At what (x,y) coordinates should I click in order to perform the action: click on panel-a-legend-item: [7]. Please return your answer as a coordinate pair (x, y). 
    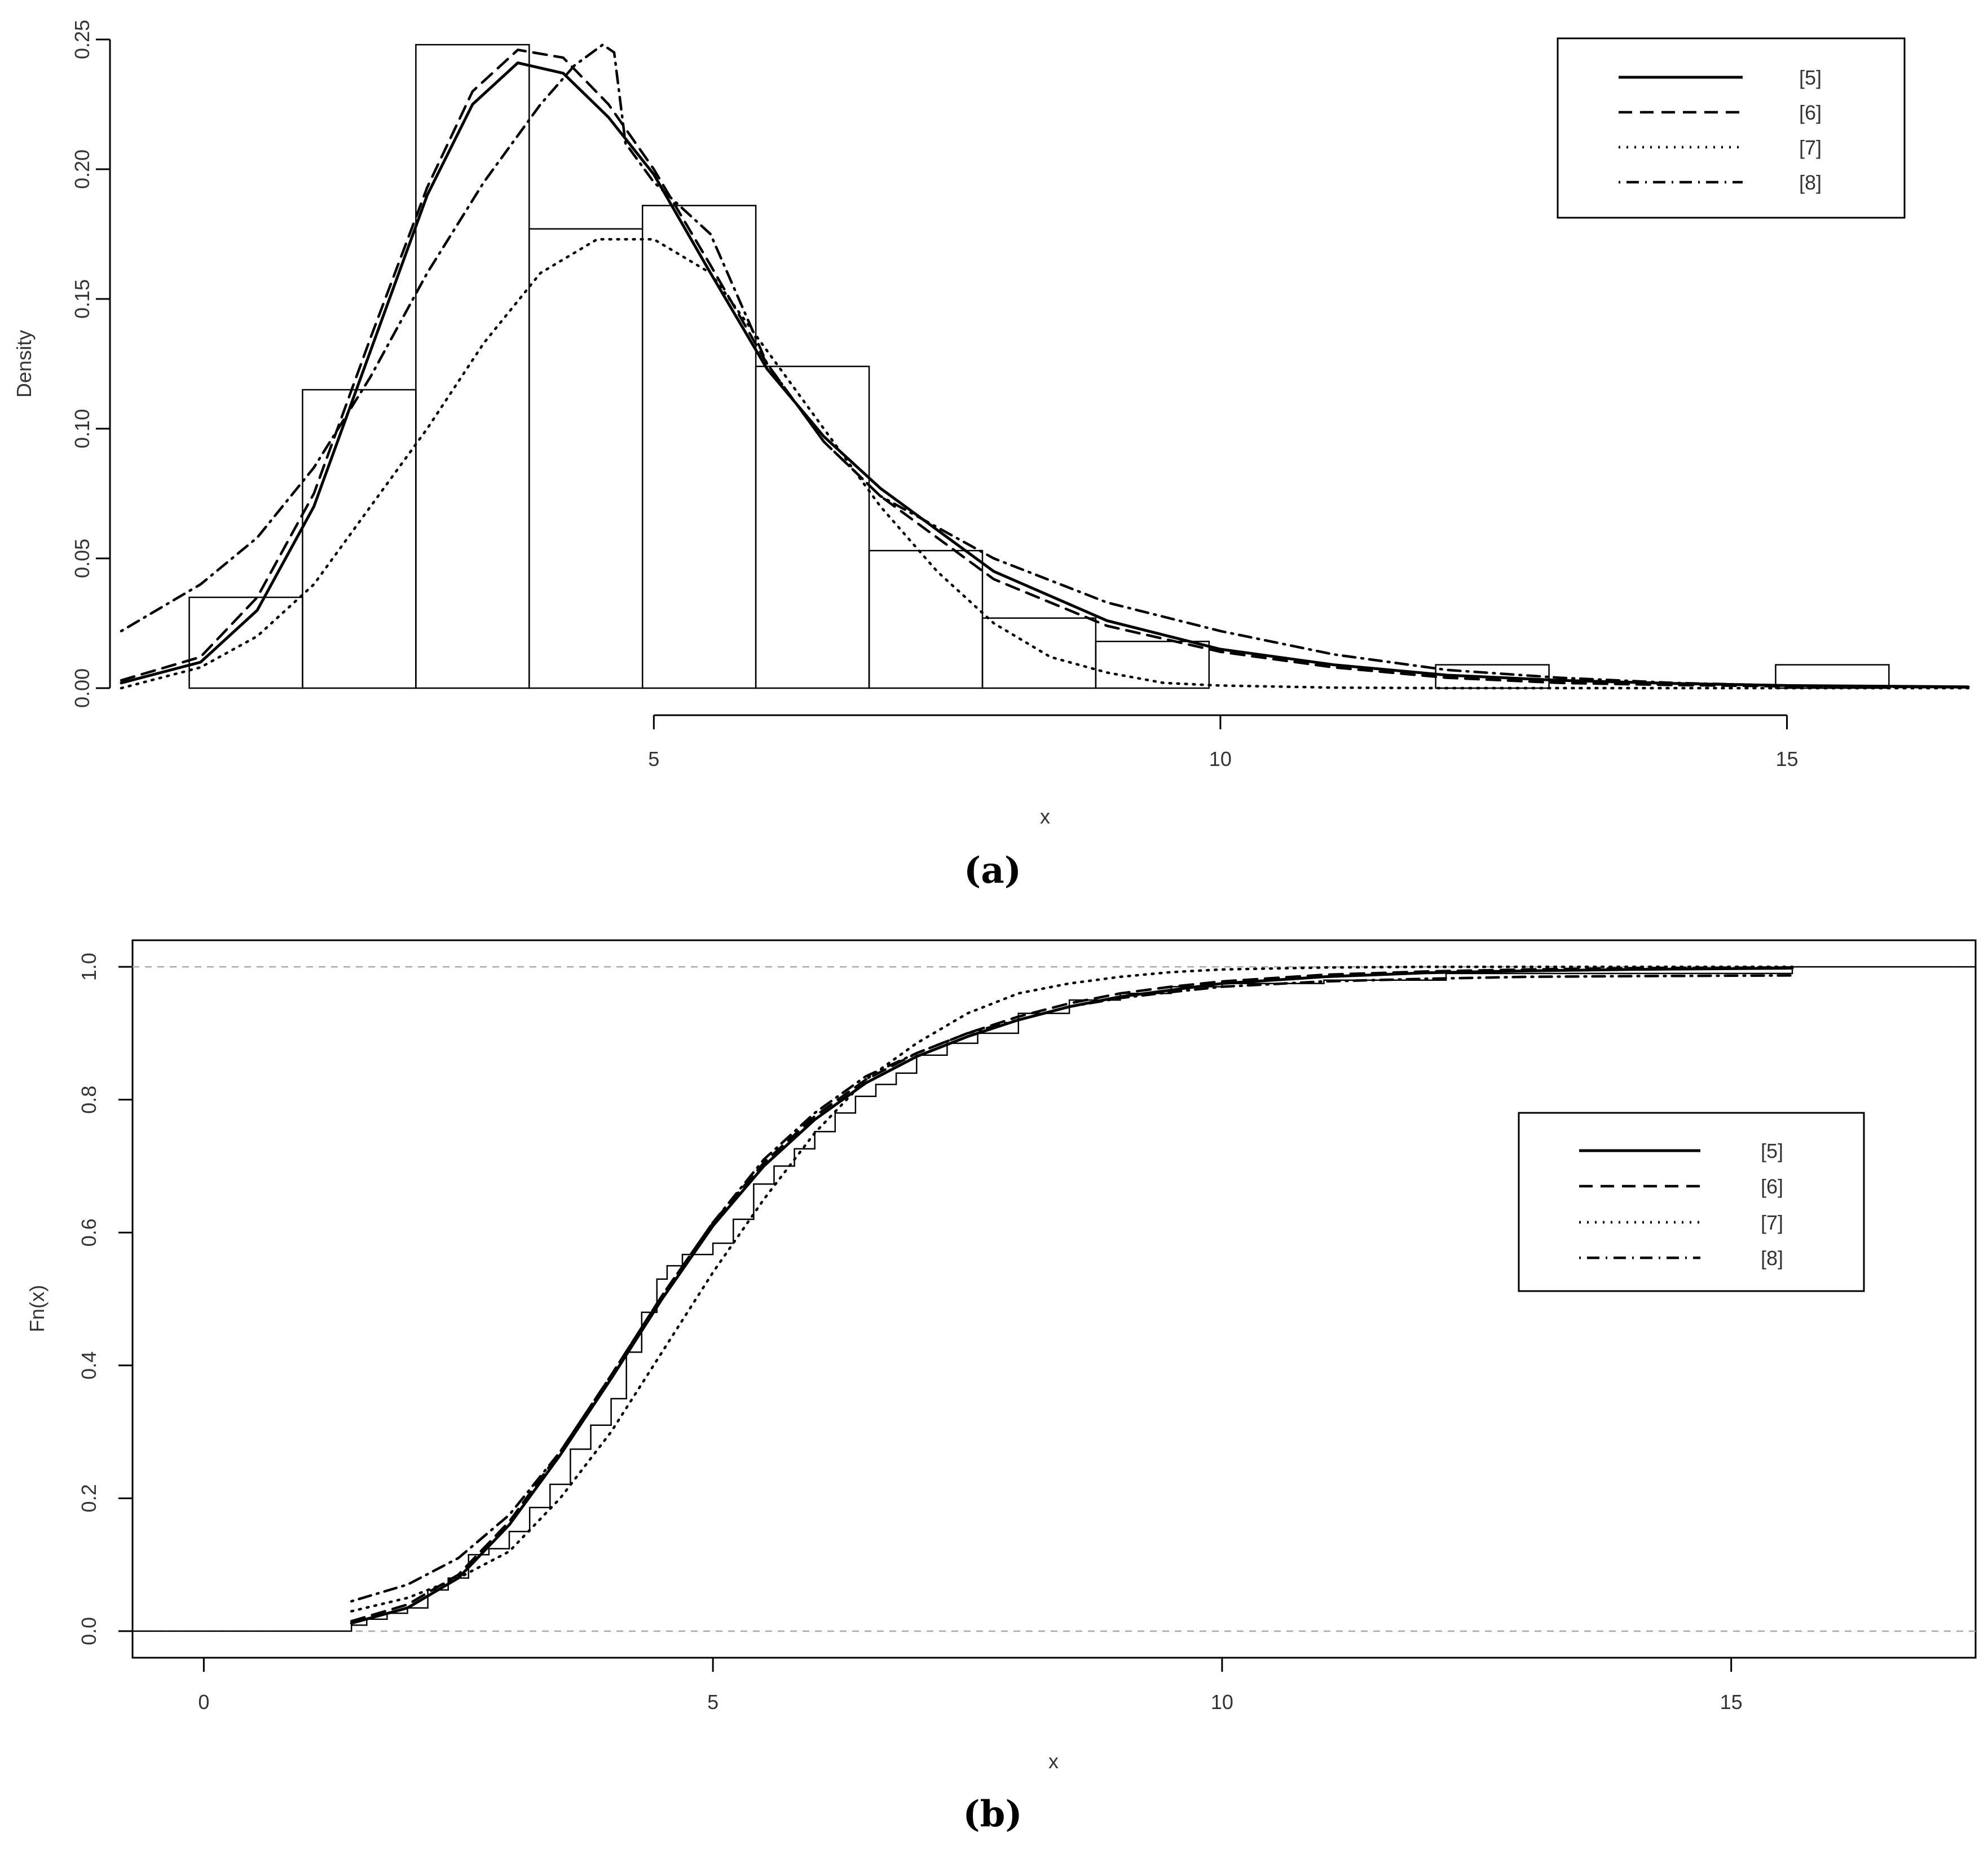
    Looking at the image, I should click on (1810, 147).